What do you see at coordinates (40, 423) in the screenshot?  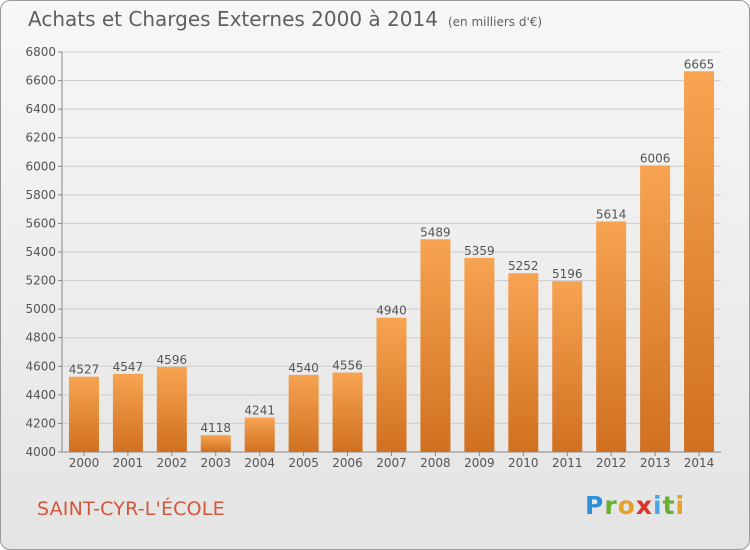 I see `y-tick-label: 4200` at bounding box center [40, 423].